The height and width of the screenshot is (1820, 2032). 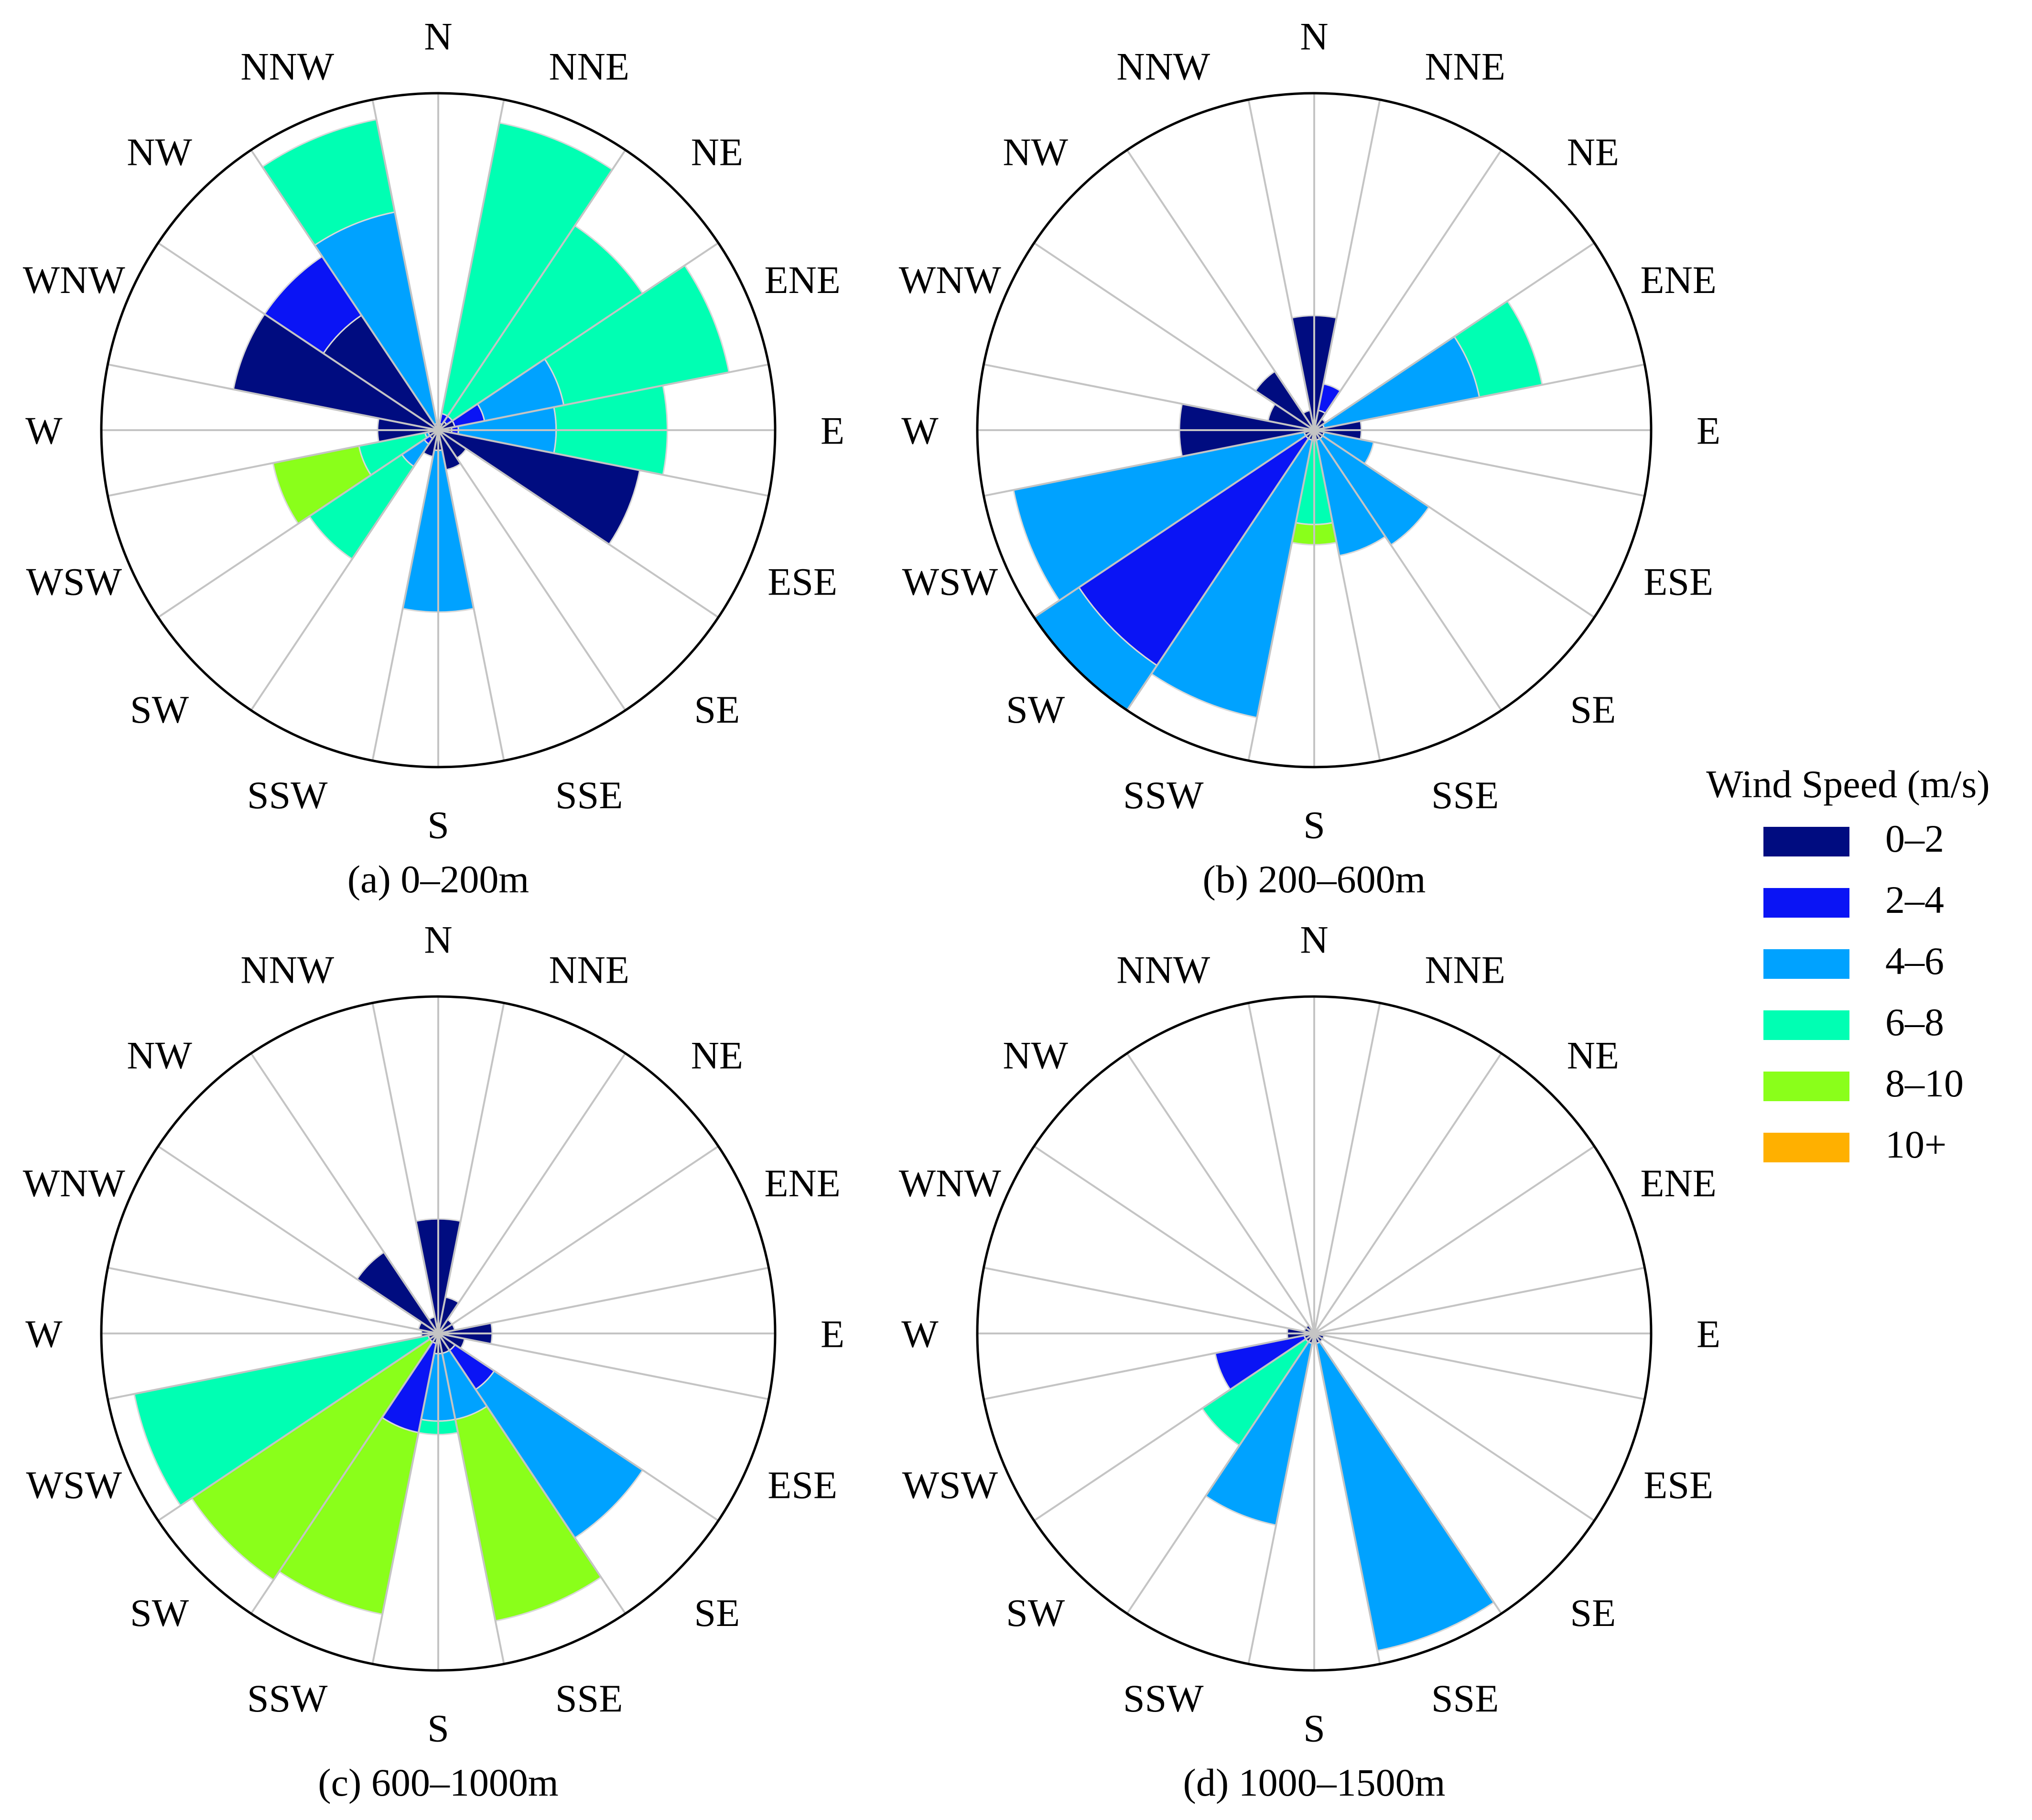 What do you see at coordinates (1035, 710) in the screenshot?
I see `direction-label-sw: SW` at bounding box center [1035, 710].